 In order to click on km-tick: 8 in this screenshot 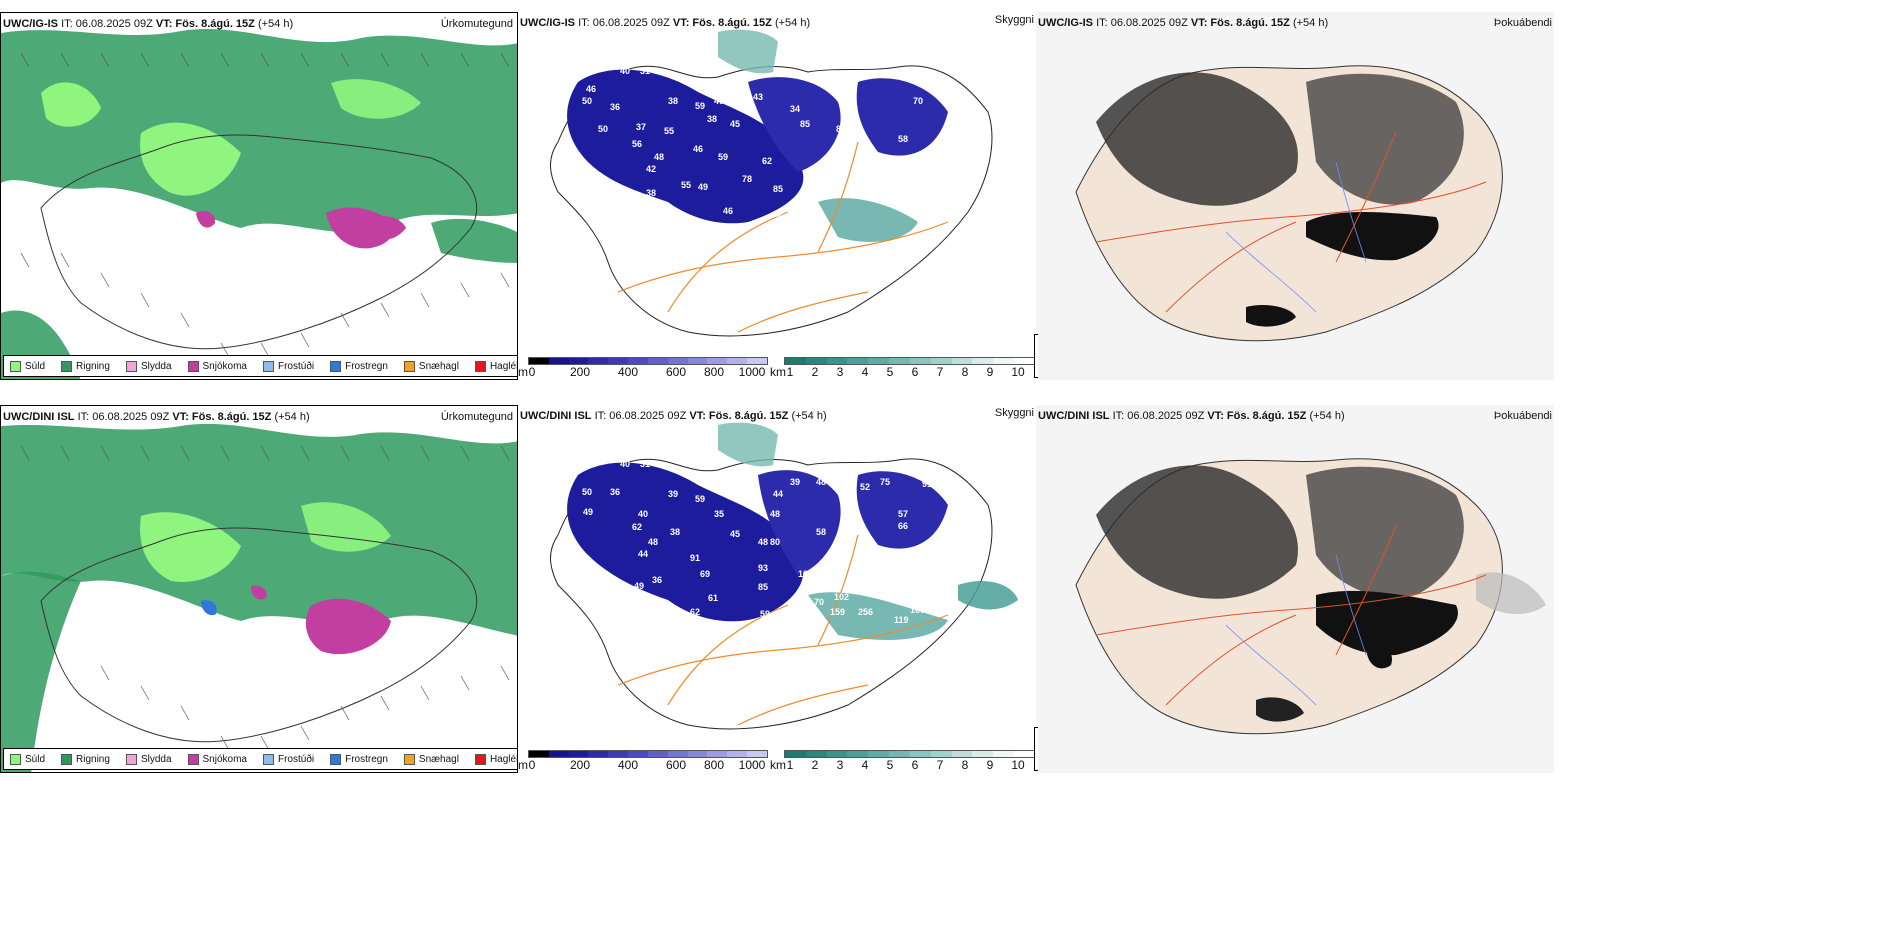, I will do `click(965, 765)`.